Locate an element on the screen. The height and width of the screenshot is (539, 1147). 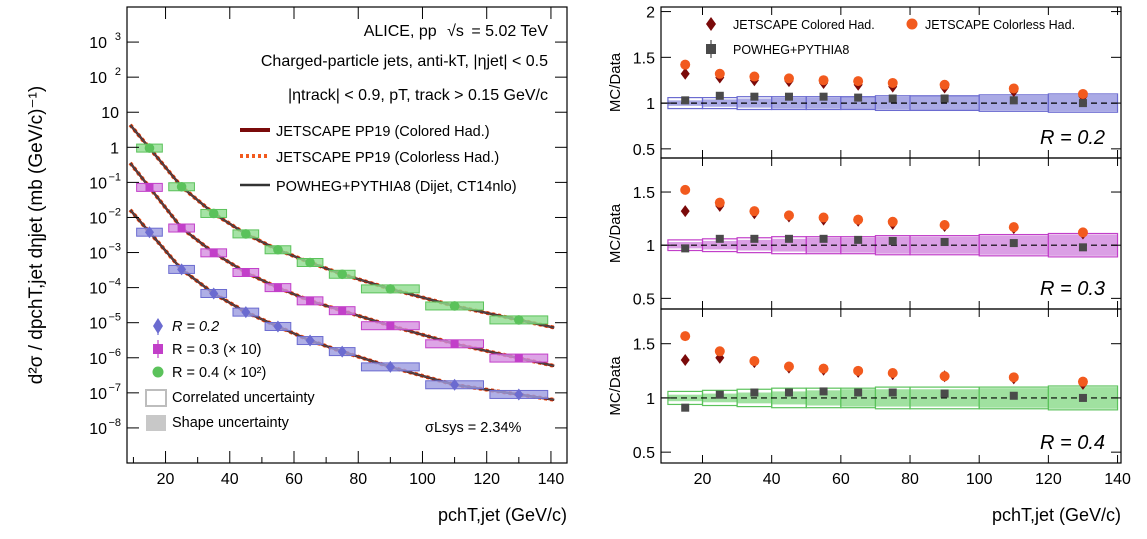
sigma-sys-text: σLsys = 2.34% is located at coordinates (473, 428).